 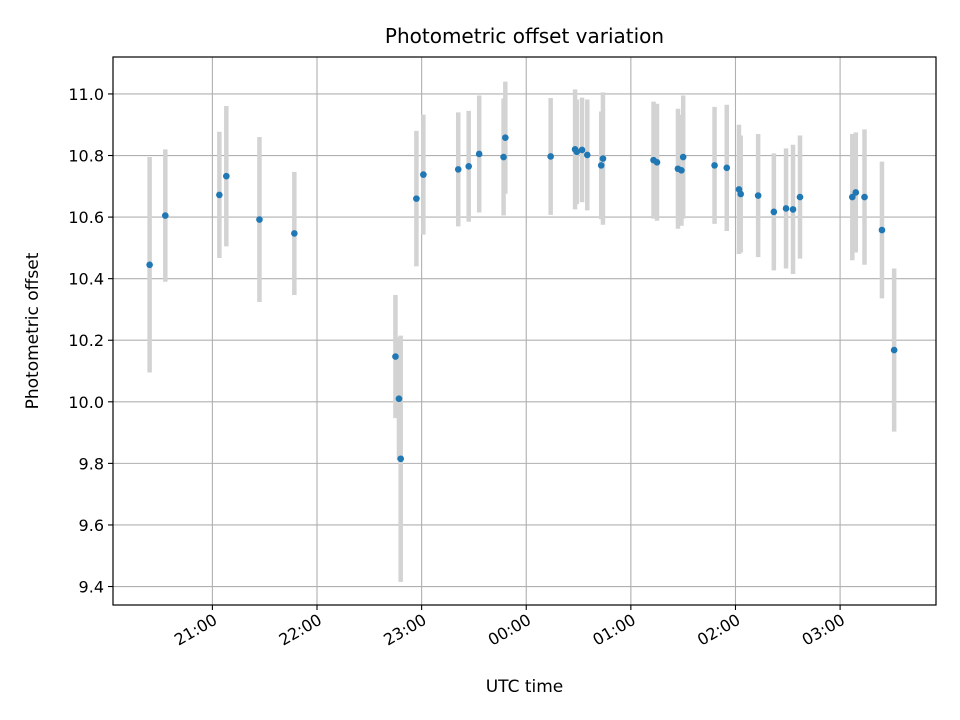 What do you see at coordinates (86, 402) in the screenshot?
I see `y-tick-label: 10.0` at bounding box center [86, 402].